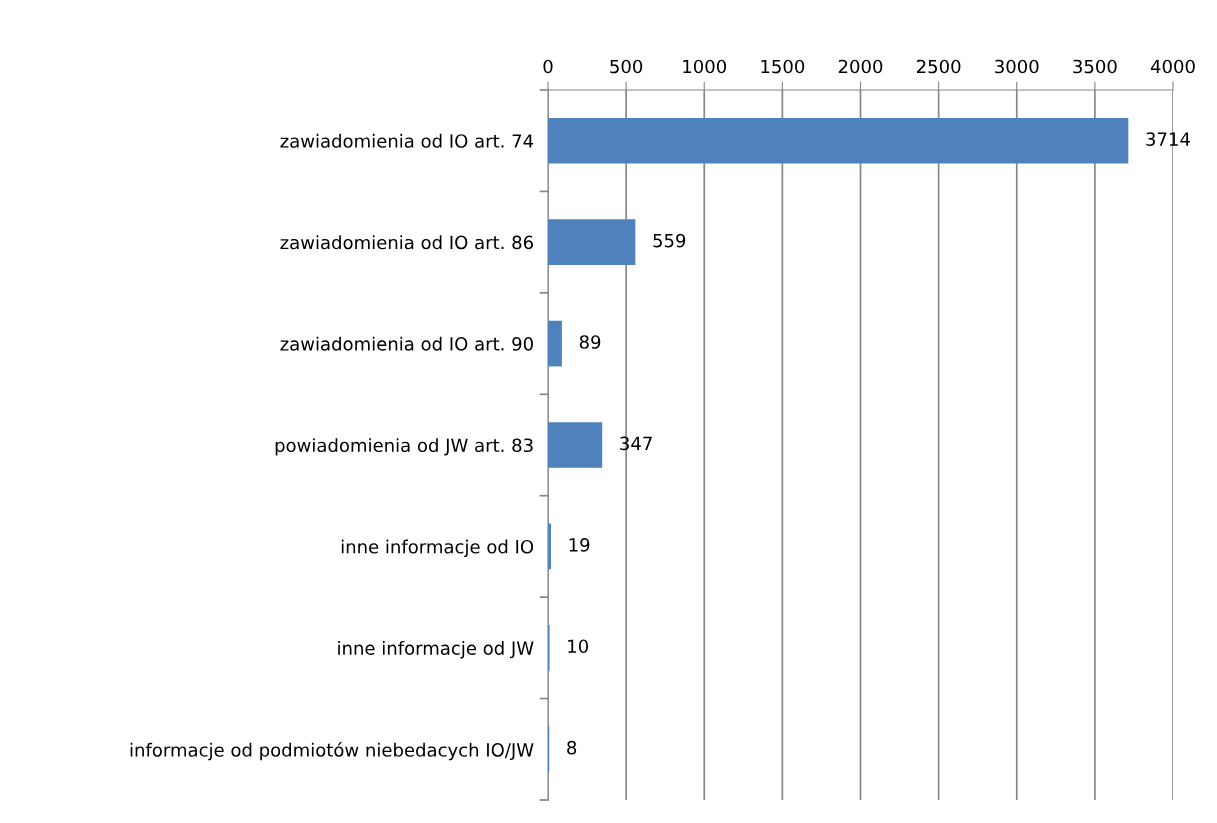  I want to click on x-tick-label: 1500, so click(783, 66).